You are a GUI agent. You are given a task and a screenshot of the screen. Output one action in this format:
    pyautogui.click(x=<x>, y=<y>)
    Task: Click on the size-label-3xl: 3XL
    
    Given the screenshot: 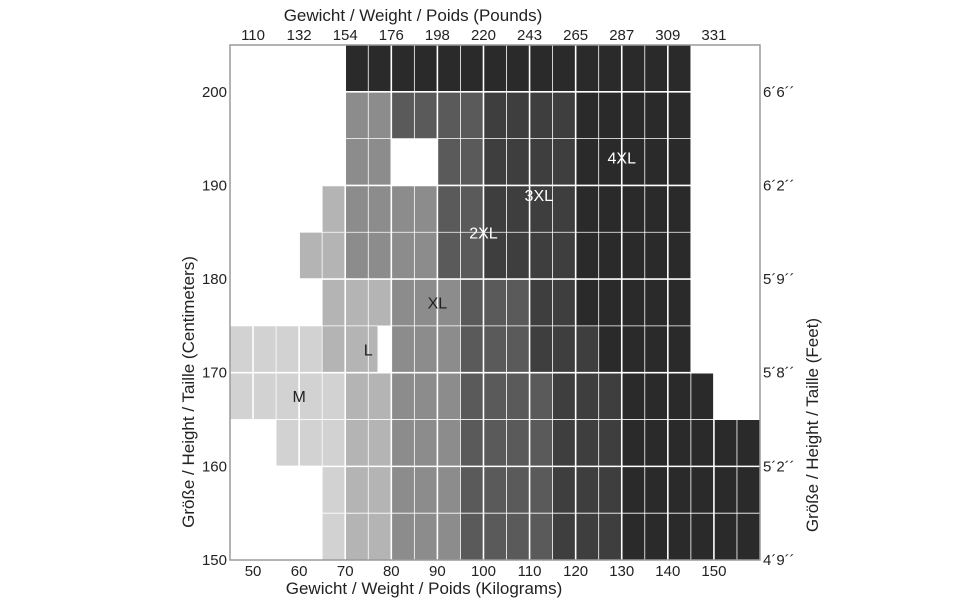 What is the action you would take?
    pyautogui.click(x=539, y=196)
    